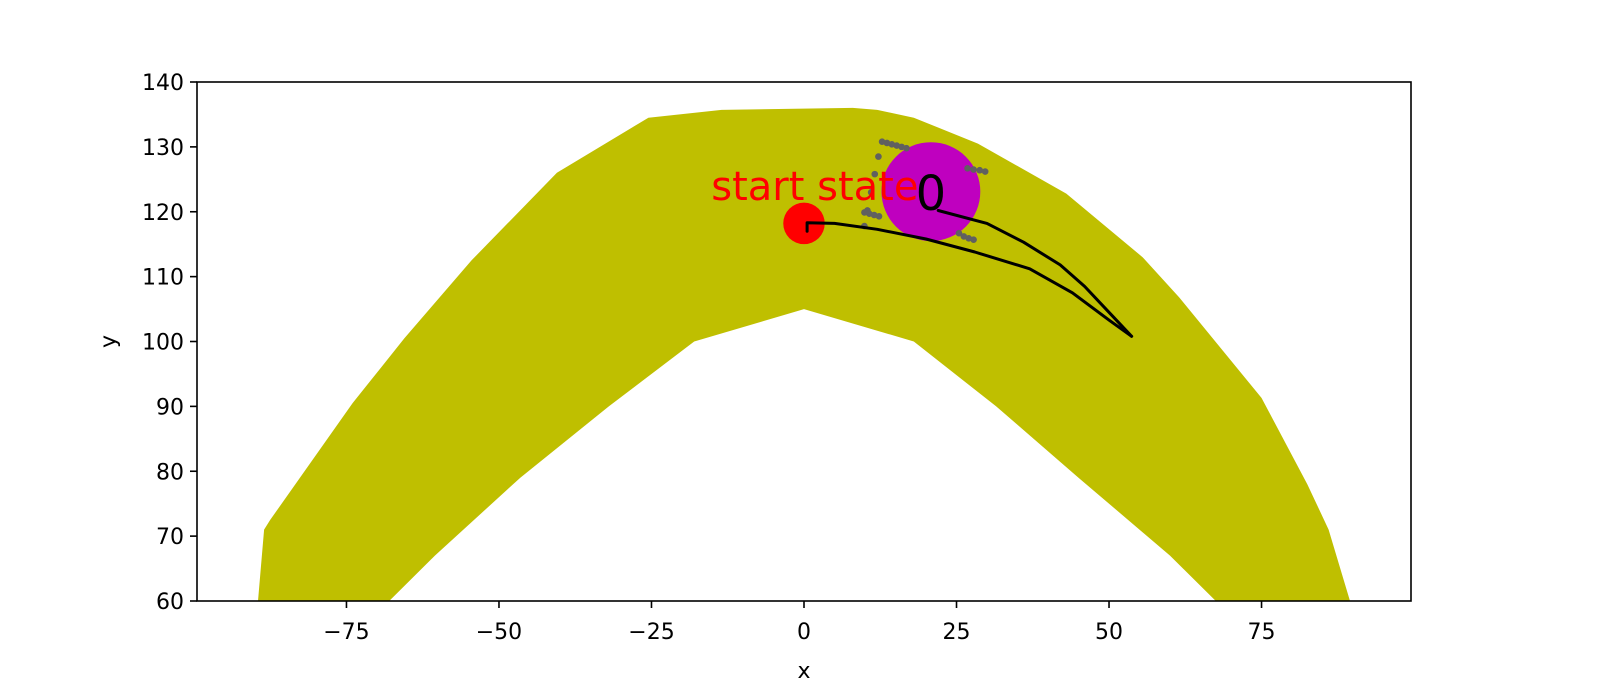 Image resolution: width=1600 pixels, height=700 pixels. What do you see at coordinates (931, 194) in the screenshot?
I see `obstacle-label: 0` at bounding box center [931, 194].